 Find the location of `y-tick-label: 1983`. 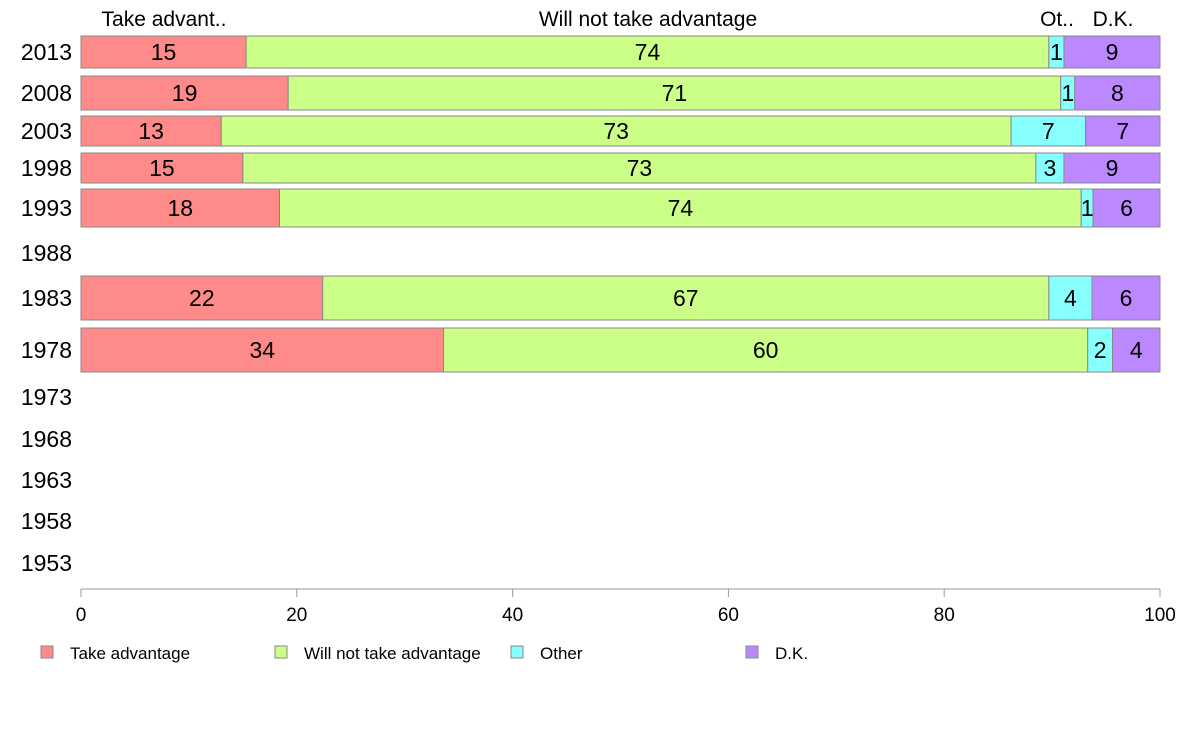

y-tick-label: 1983 is located at coordinates (46, 298).